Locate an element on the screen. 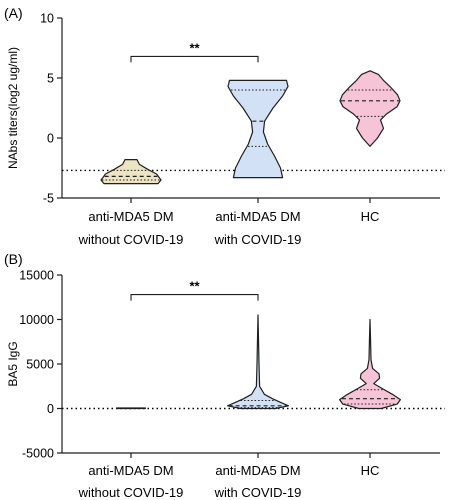 The width and height of the screenshot is (450, 500). panel-b-ylabel: BA5 IgG is located at coordinates (13, 363).